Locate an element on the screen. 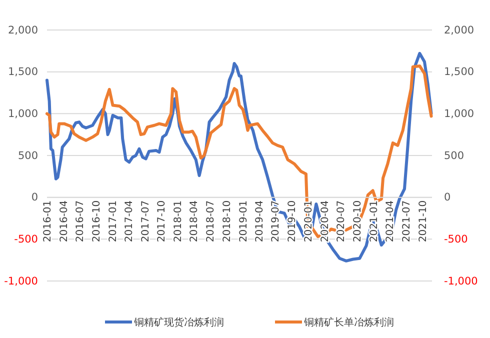  x-tick-label: 2018-04 is located at coordinates (194, 221).